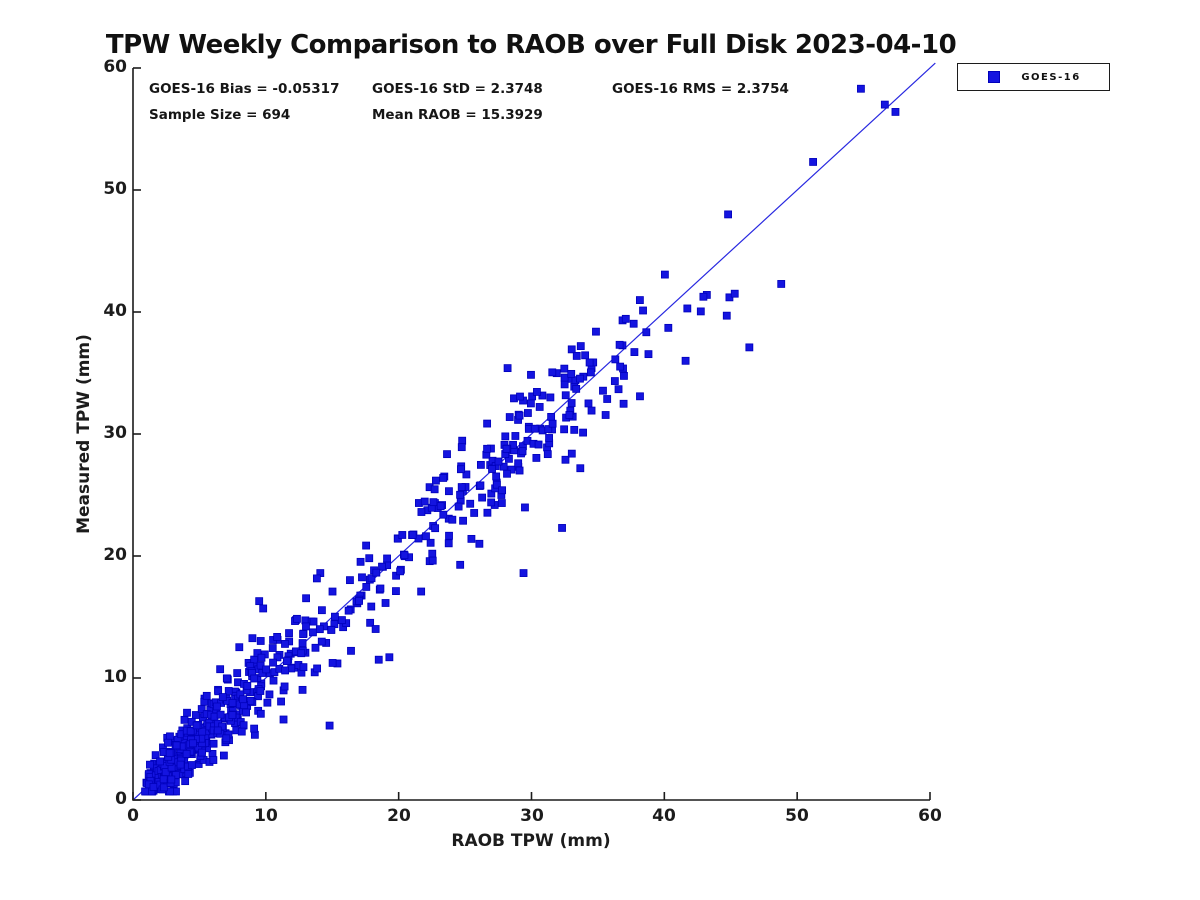 The width and height of the screenshot is (1200, 900). What do you see at coordinates (994, 77) in the screenshot?
I see `legend-marker-square-icon` at bounding box center [994, 77].